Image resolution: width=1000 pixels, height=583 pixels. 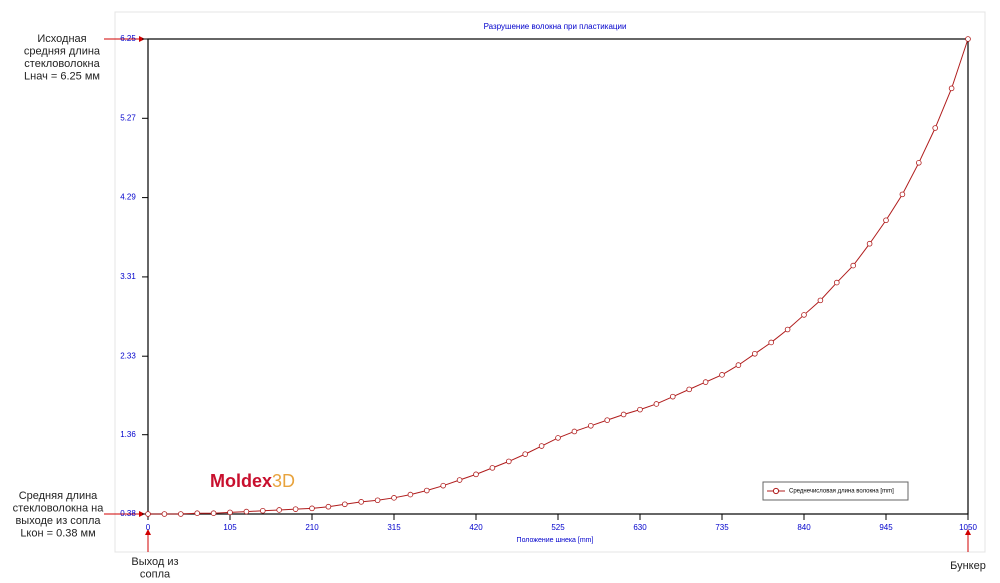 I want to click on legend-marker, so click(x=776, y=491).